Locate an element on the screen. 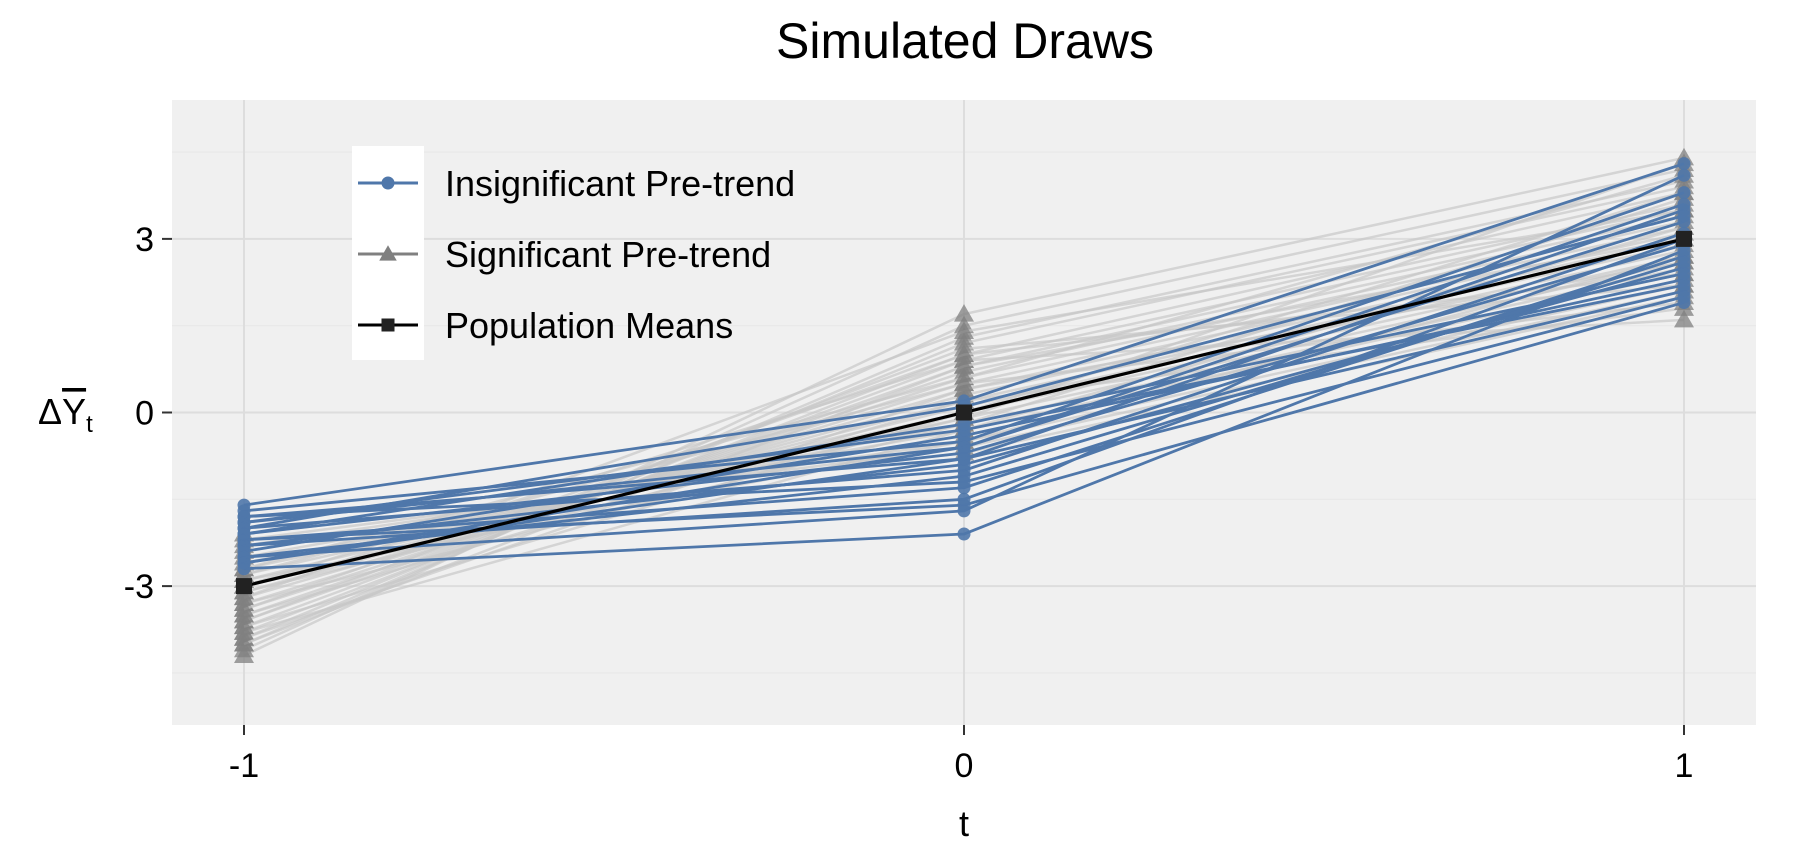 This screenshot has height=852, width=1794. y-tick-label: 3 is located at coordinates (144, 240).